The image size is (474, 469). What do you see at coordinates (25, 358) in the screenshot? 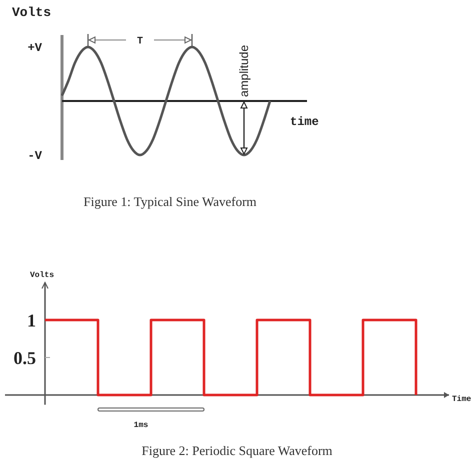
I see `y-tick-label: 0.5` at bounding box center [25, 358].